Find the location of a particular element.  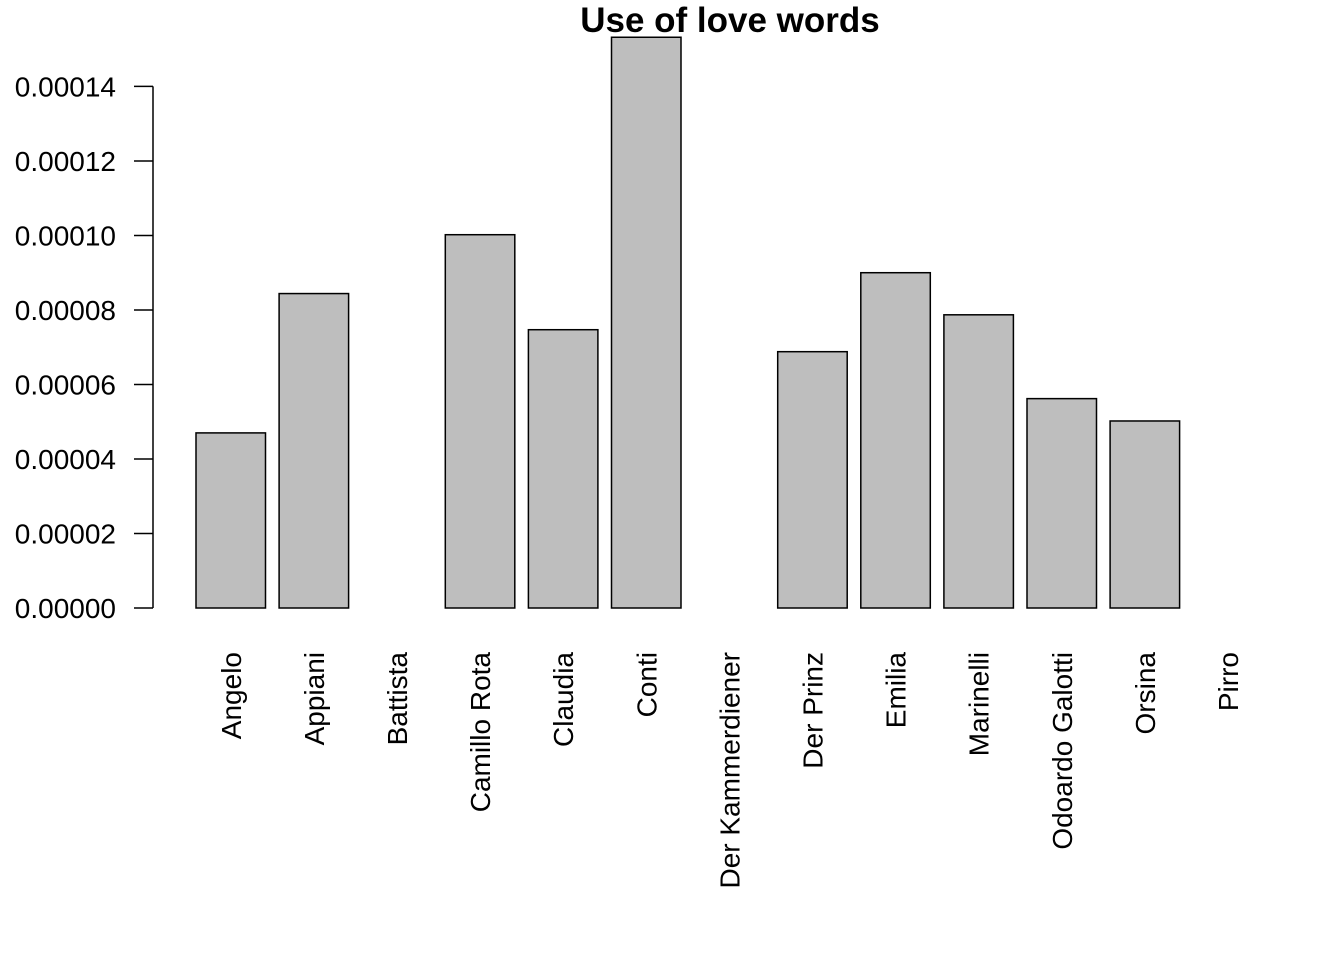

y-tick-label: 0.00010 is located at coordinates (65, 235).